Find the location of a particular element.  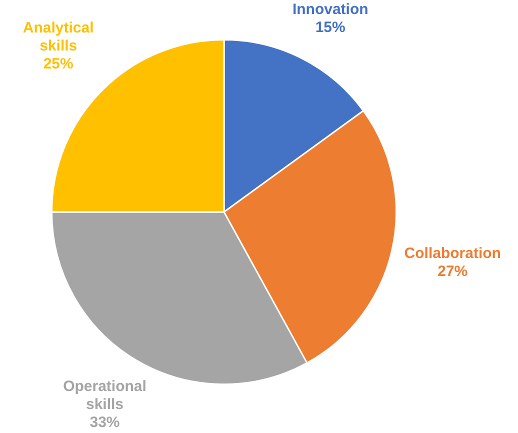

slice-label: Collaboration is located at coordinates (452, 253).